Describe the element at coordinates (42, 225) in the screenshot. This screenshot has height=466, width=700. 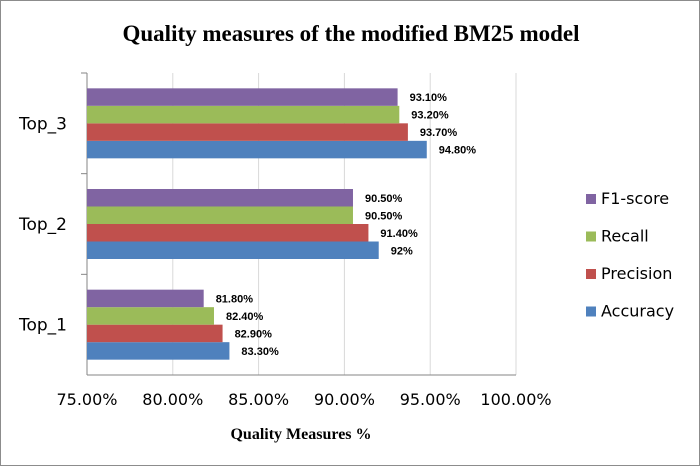
I see `y-category-label: Top_2` at that location.